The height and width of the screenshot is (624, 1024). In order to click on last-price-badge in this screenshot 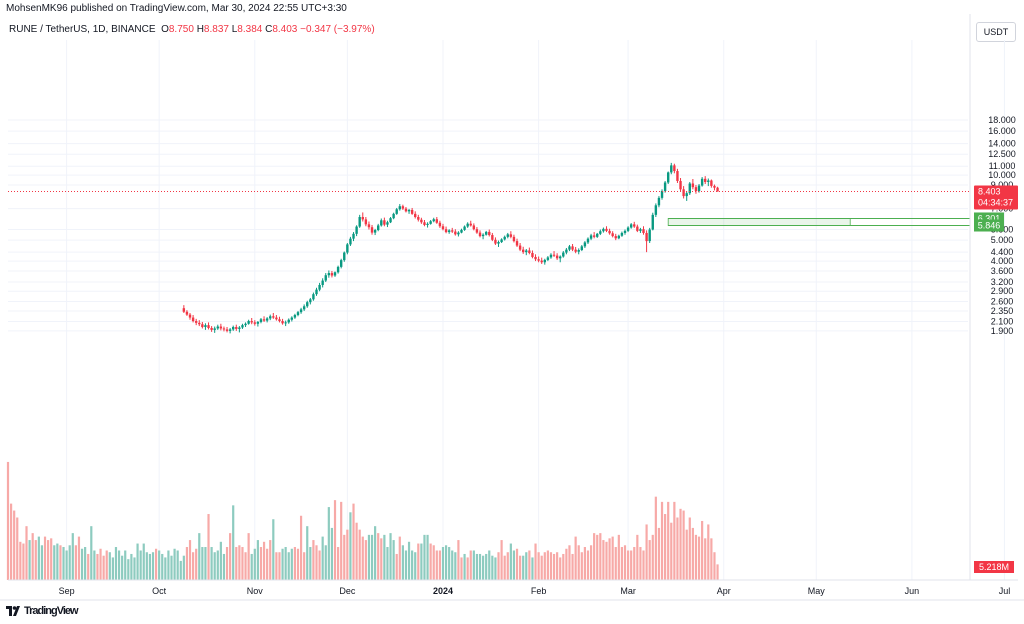, I will do `click(996, 197)`.